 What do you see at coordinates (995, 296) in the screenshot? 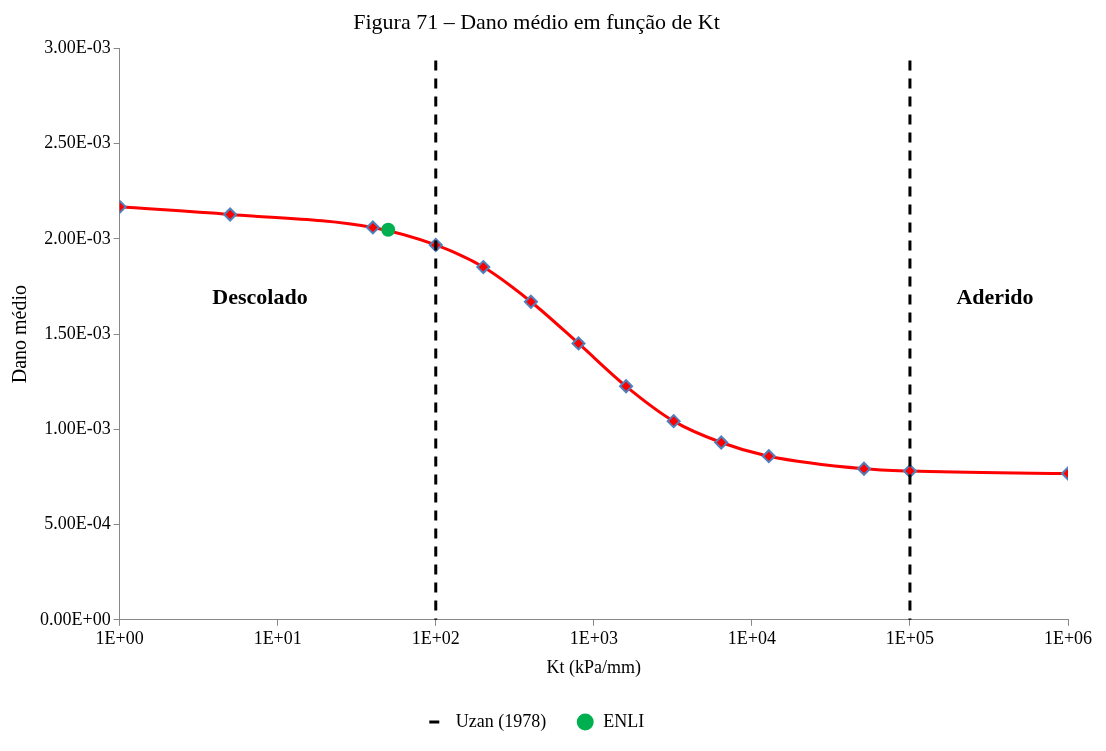
I see `annotation: Aderido` at bounding box center [995, 296].